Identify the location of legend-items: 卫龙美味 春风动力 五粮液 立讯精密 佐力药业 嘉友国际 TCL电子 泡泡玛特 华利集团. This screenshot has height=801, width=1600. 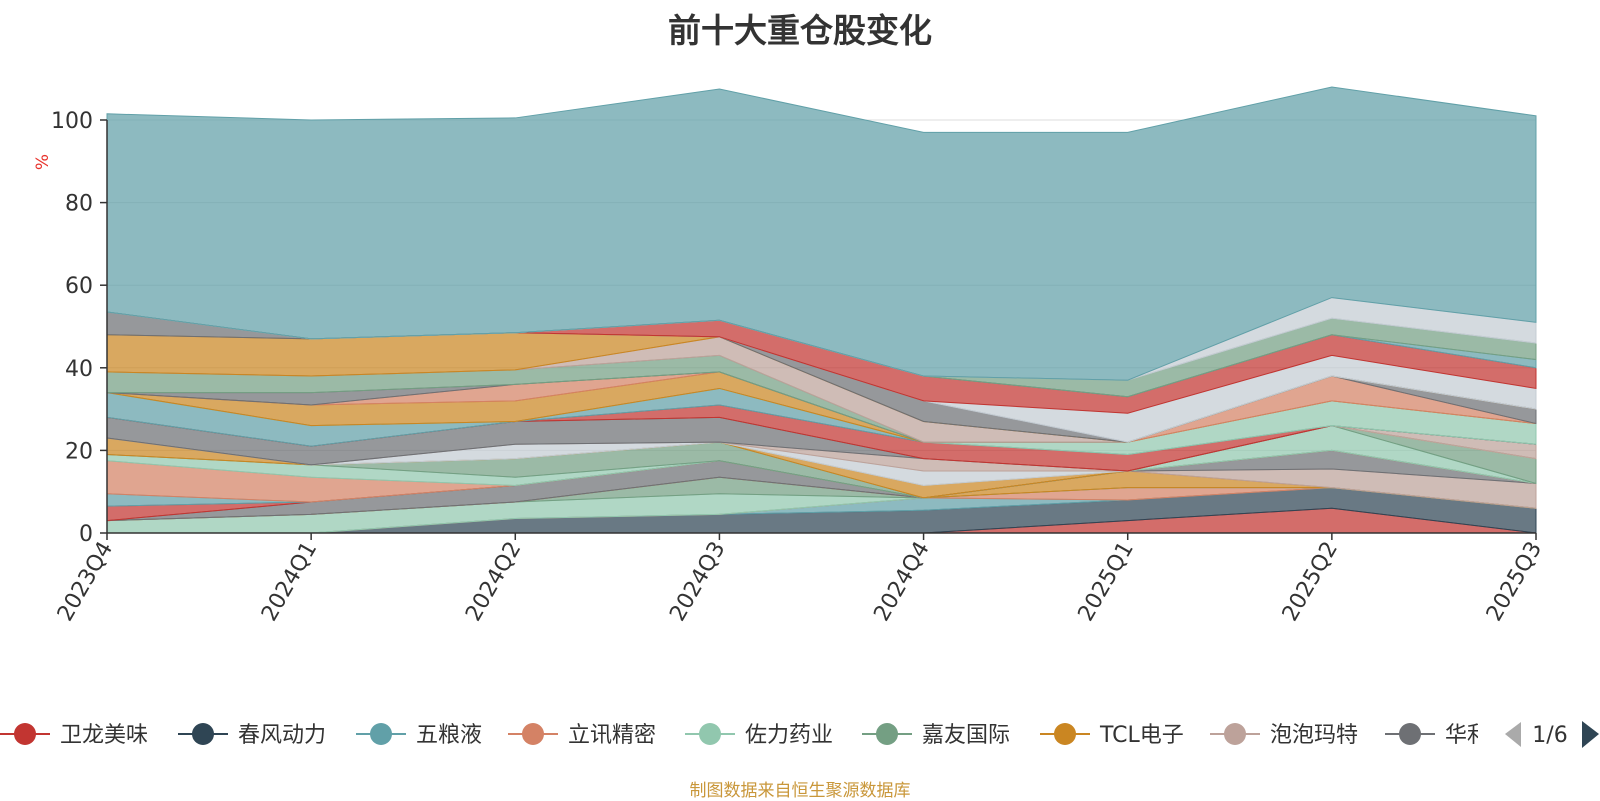
(766, 735).